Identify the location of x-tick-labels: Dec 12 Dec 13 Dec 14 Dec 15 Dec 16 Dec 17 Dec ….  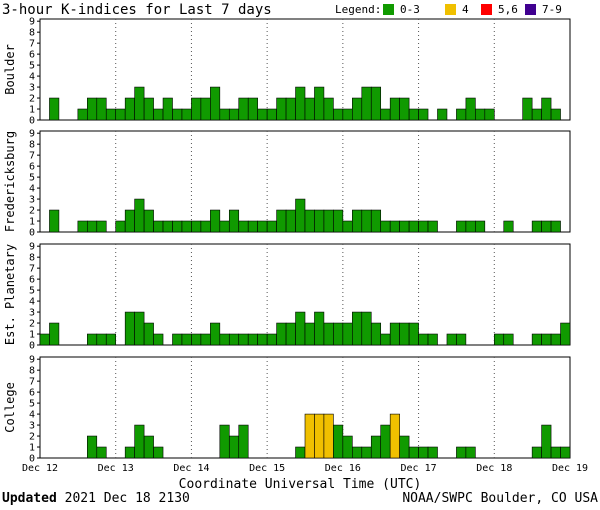
(305, 468).